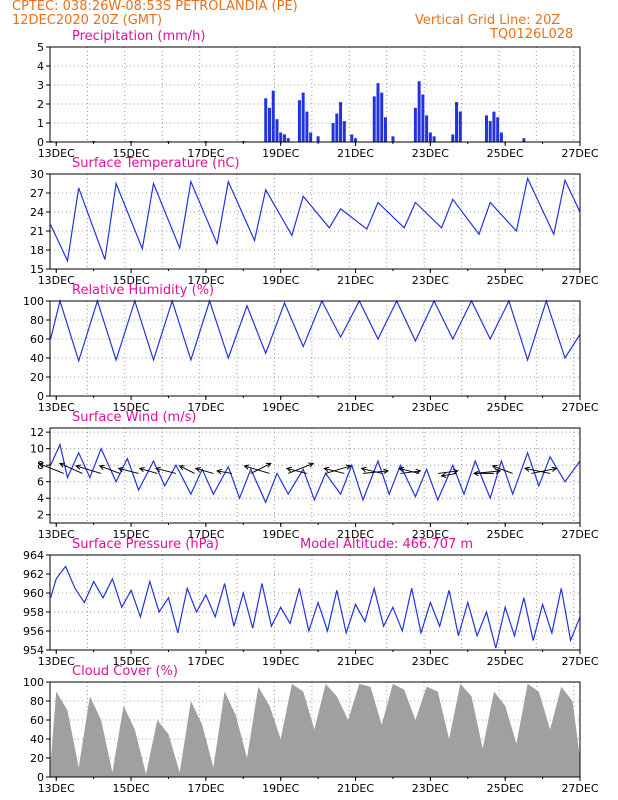 This screenshot has width=618, height=800. Describe the element at coordinates (37, 449) in the screenshot. I see `wind-ytick-label: 10` at that location.